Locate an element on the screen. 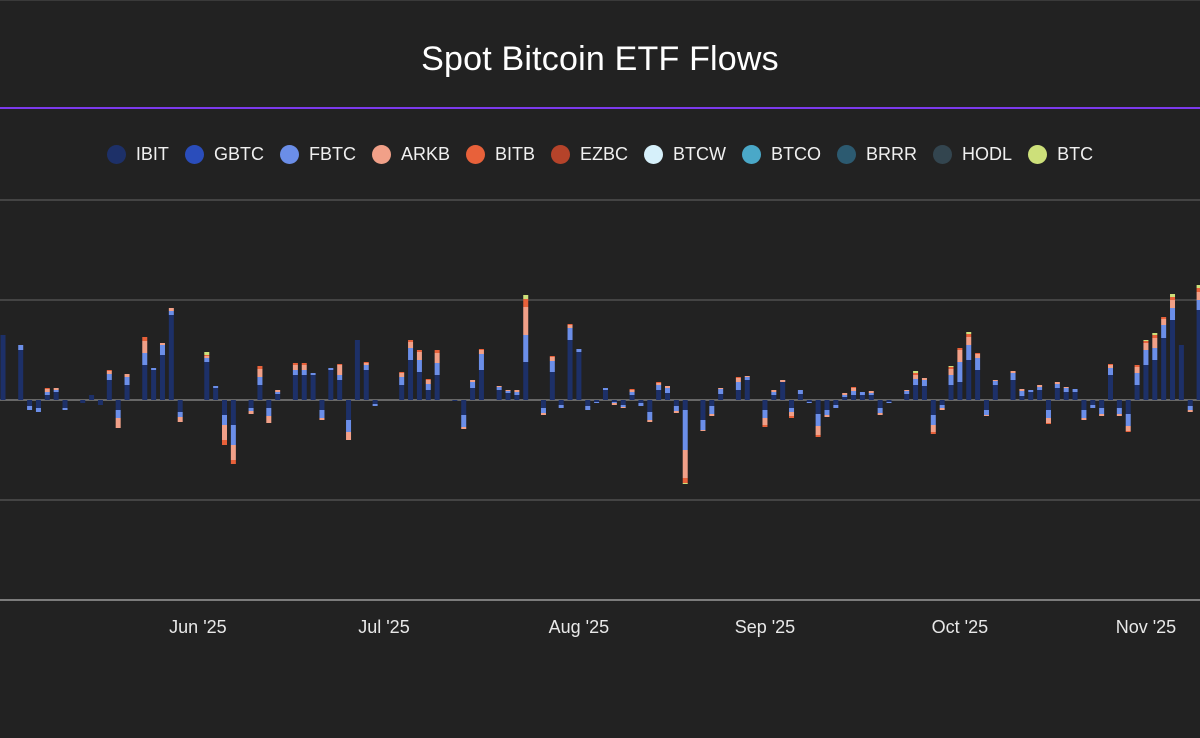  top-border is located at coordinates (600, 0).